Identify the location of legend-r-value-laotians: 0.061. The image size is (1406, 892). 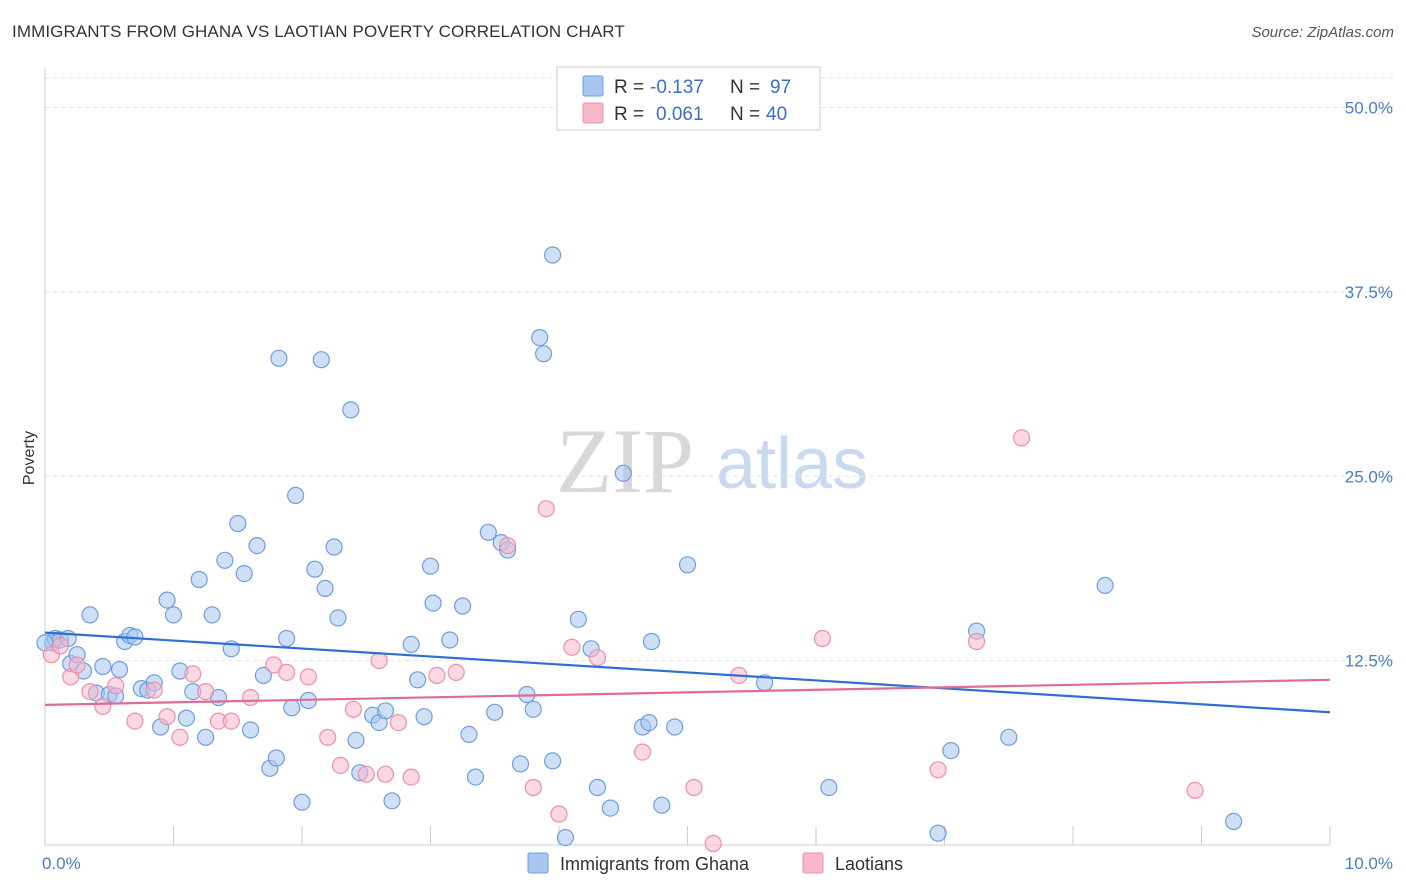
(680, 114).